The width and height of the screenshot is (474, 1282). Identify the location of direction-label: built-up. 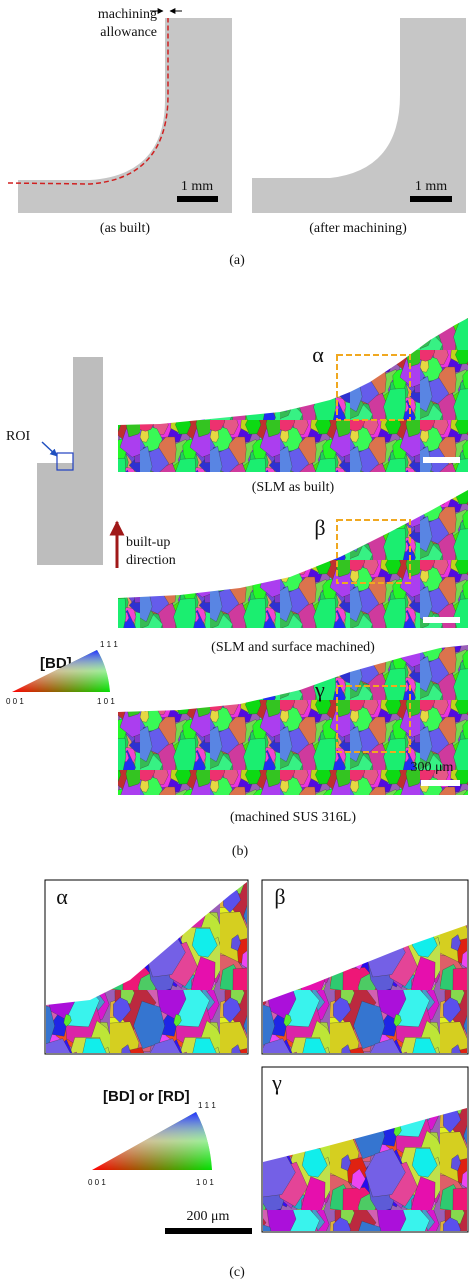
(148, 542).